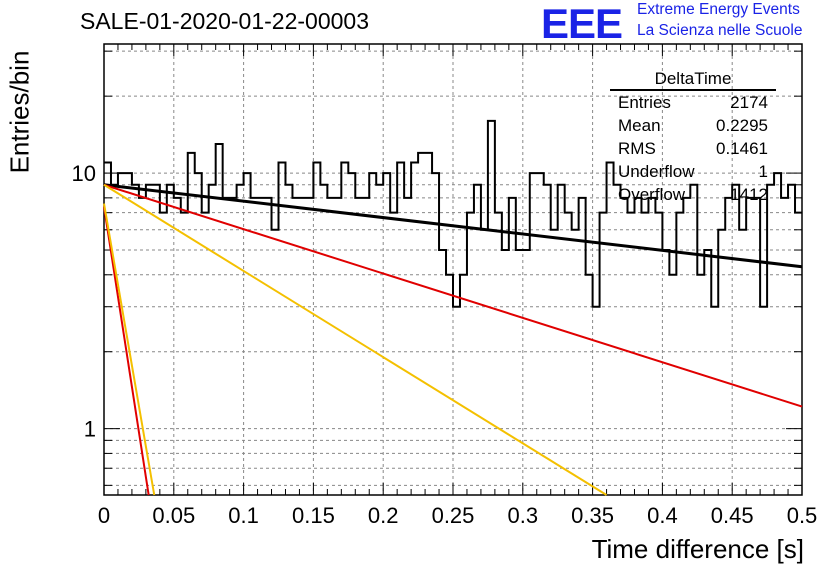 The height and width of the screenshot is (572, 836). Describe the element at coordinates (697, 549) in the screenshot. I see `x-axis-label: Time difference [s]` at that location.